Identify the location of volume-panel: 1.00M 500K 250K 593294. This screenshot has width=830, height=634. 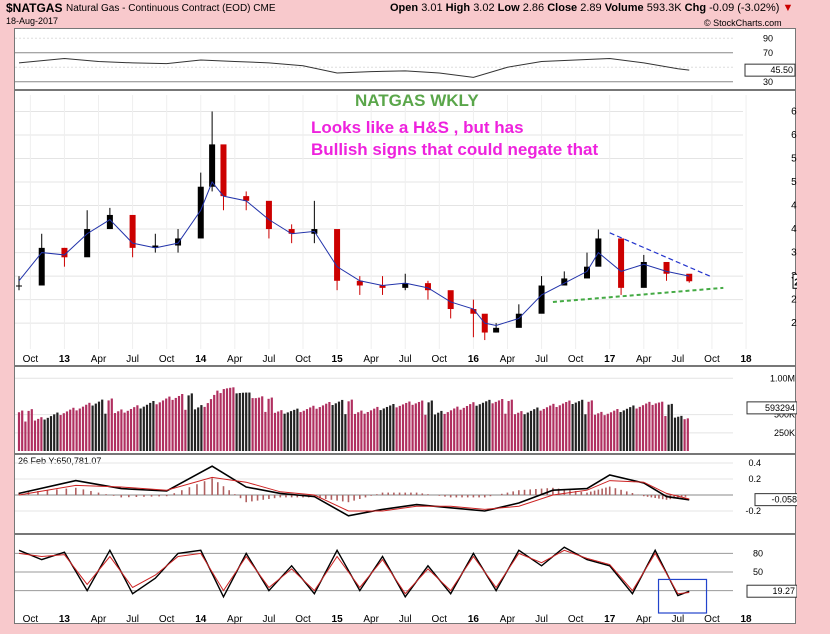
(405, 410).